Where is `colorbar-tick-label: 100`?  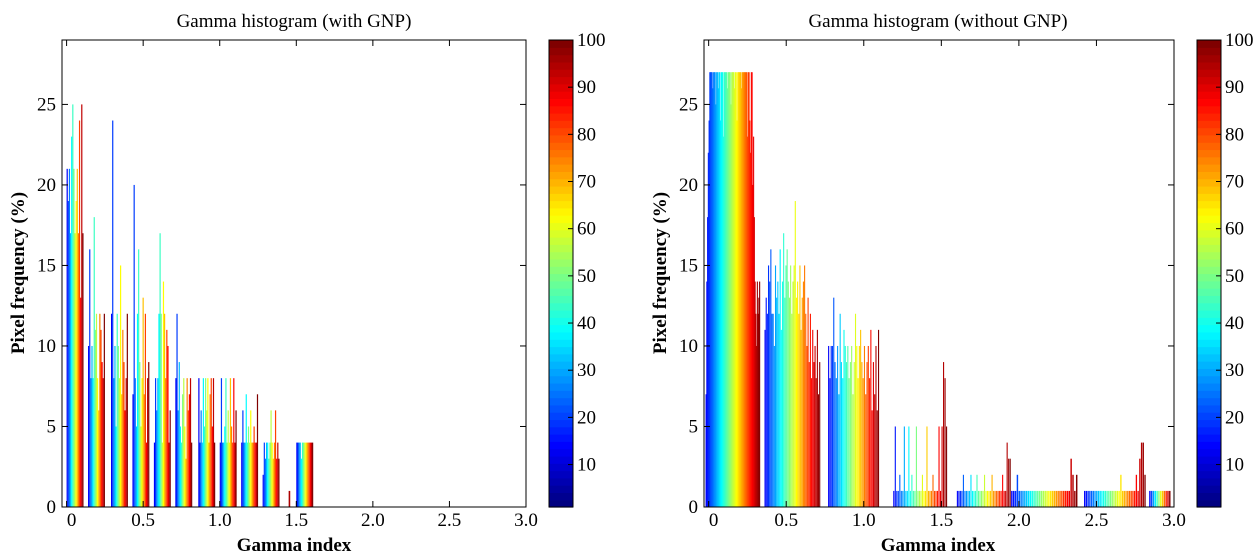
colorbar-tick-label: 100 is located at coordinates (591, 40).